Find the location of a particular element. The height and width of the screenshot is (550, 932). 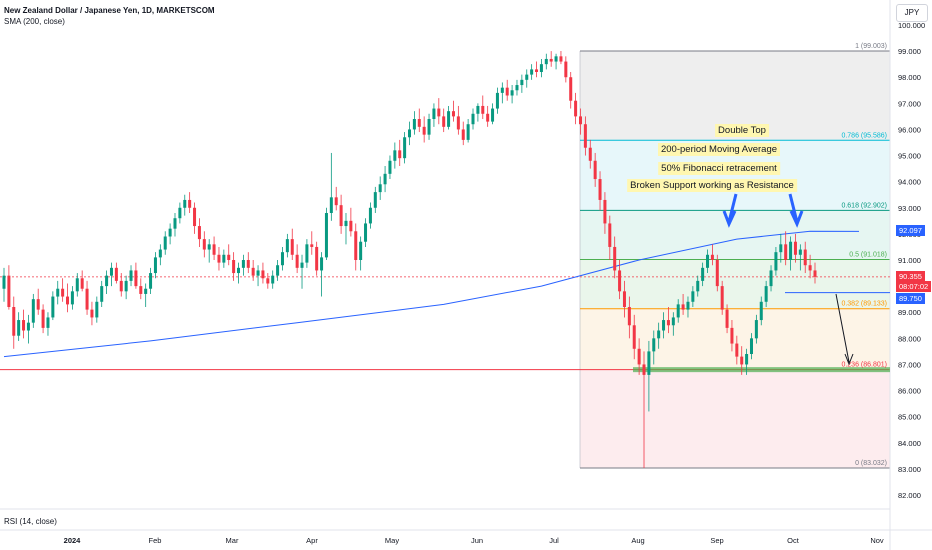

price-tick-label: 83.000 is located at coordinates (909, 469).